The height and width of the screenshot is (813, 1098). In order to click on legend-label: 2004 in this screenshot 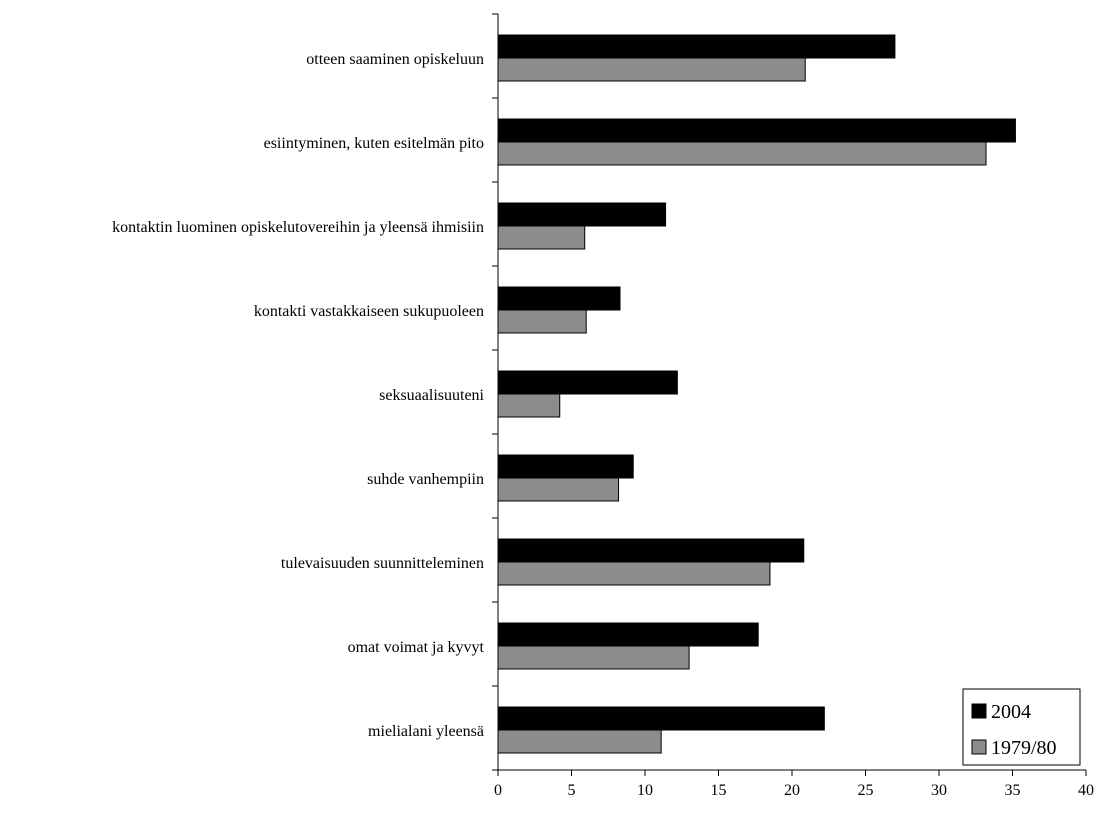, I will do `click(1011, 712)`.